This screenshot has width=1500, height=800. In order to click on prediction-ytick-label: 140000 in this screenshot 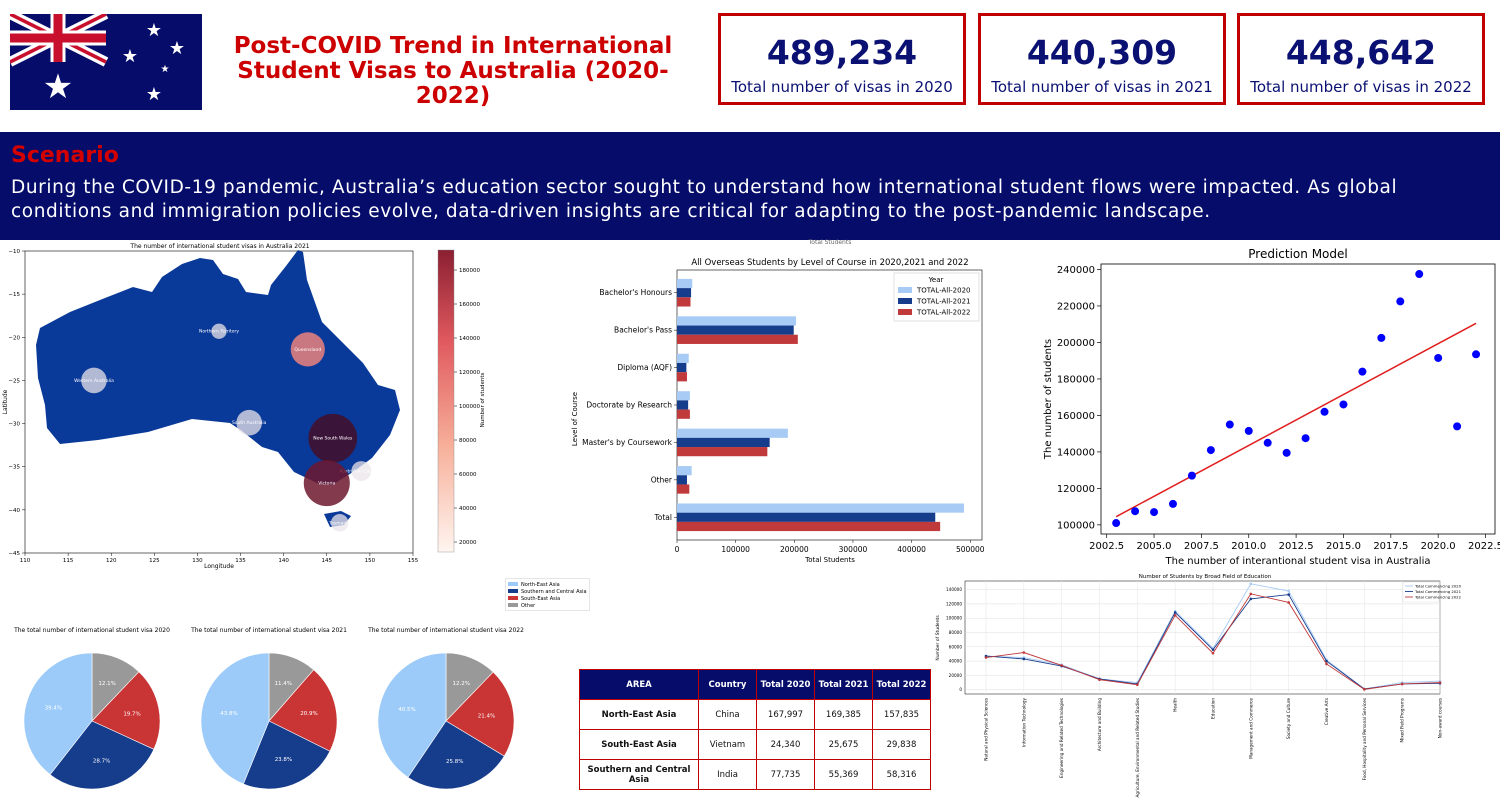, I will do `click(1076, 452)`.